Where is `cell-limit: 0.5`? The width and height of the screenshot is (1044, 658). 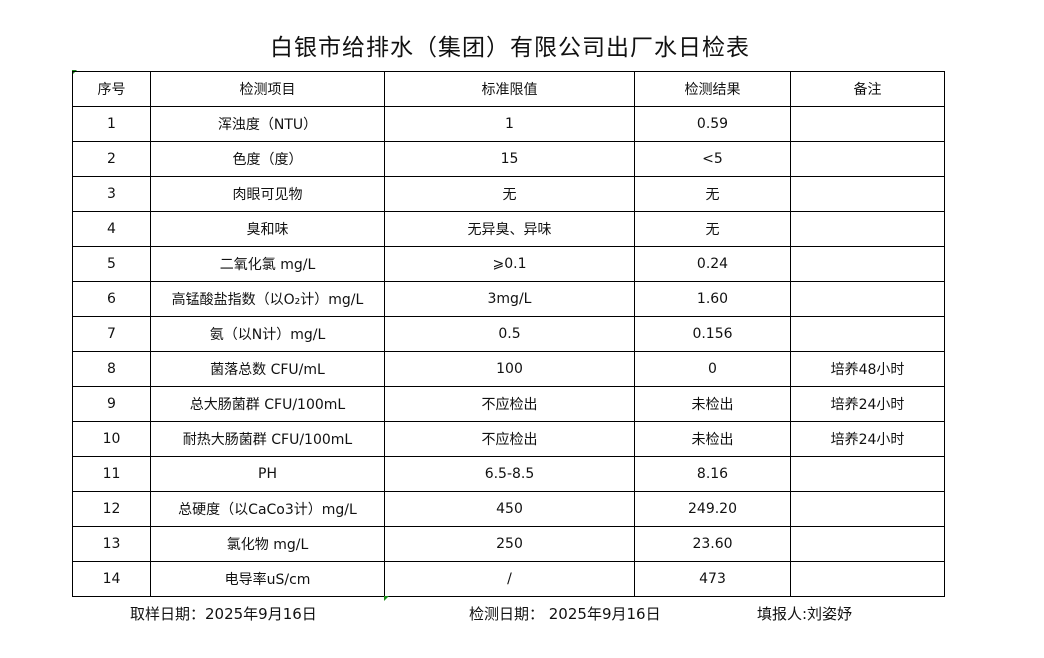 cell-limit: 0.5 is located at coordinates (509, 334).